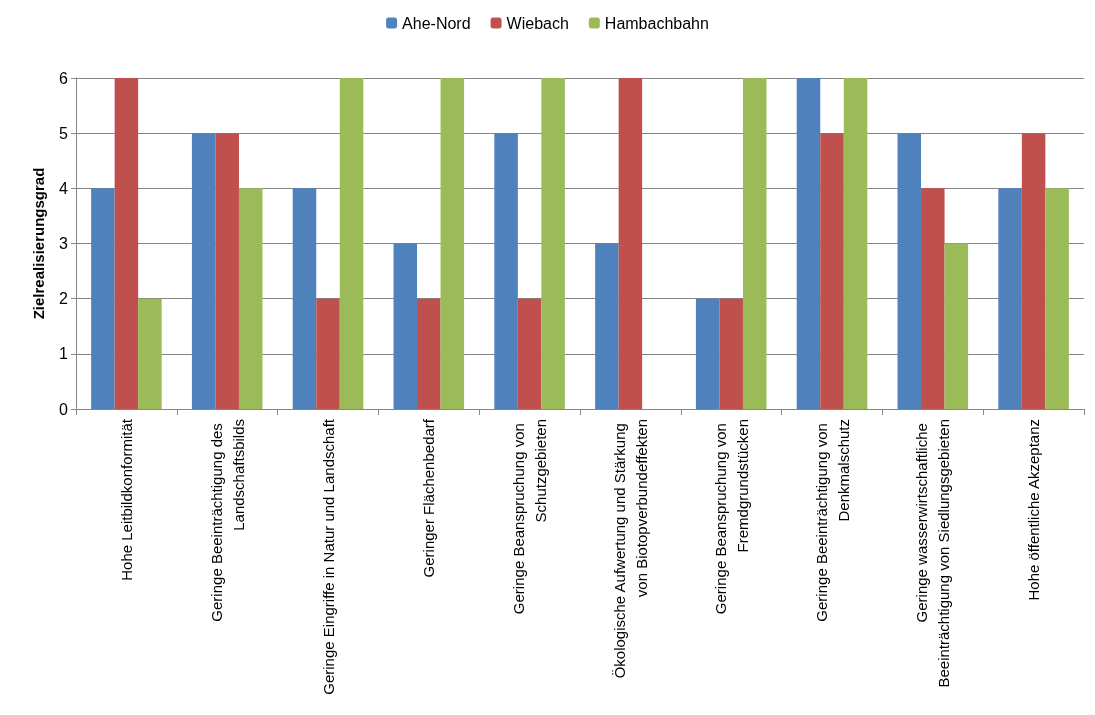  Describe the element at coordinates (227, 520) in the screenshot. I see `x-tick-label: Geringe Beeinträchtigung des Landschaftsbilds` at that location.